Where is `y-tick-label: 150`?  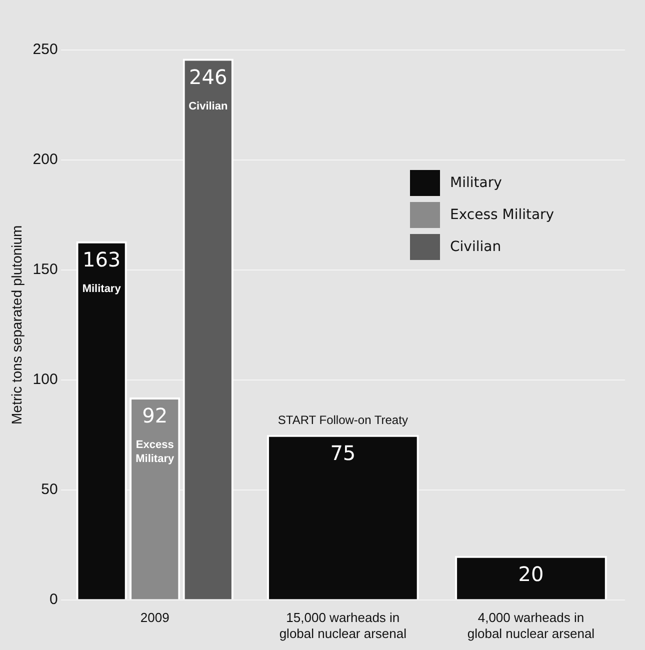
y-tick-label: 150 is located at coordinates (45, 269).